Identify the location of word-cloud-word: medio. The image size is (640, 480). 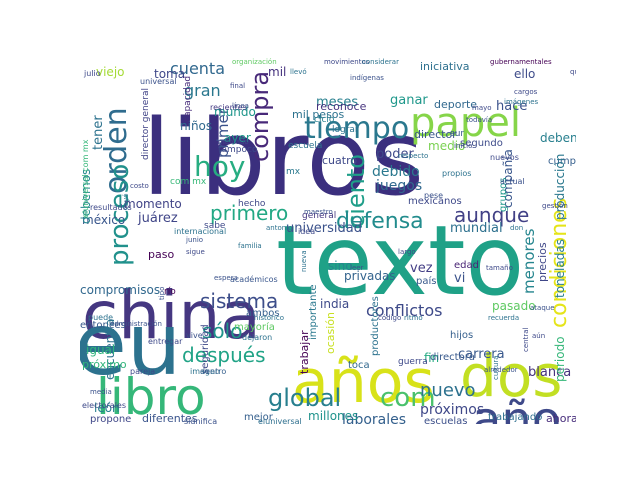
(446, 146).